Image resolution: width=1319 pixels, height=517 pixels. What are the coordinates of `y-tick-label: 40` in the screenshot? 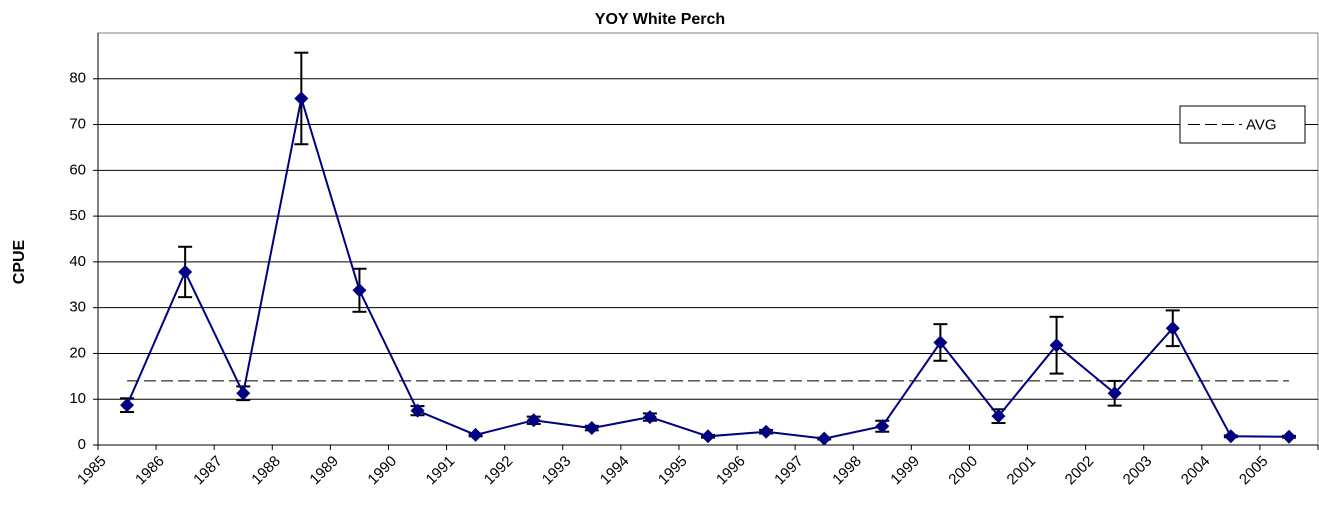 It's located at (77, 261).